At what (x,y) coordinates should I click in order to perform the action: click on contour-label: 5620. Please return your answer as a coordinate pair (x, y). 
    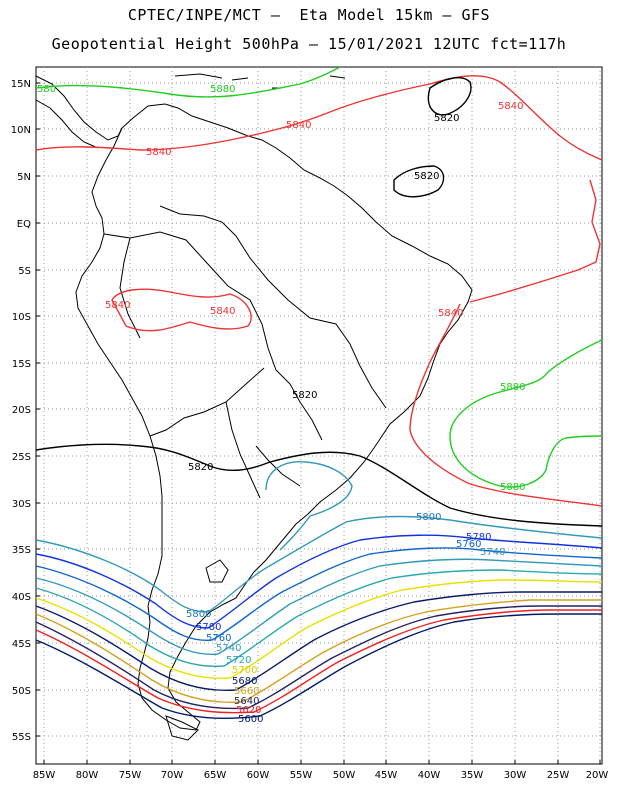
    Looking at the image, I should click on (248, 710).